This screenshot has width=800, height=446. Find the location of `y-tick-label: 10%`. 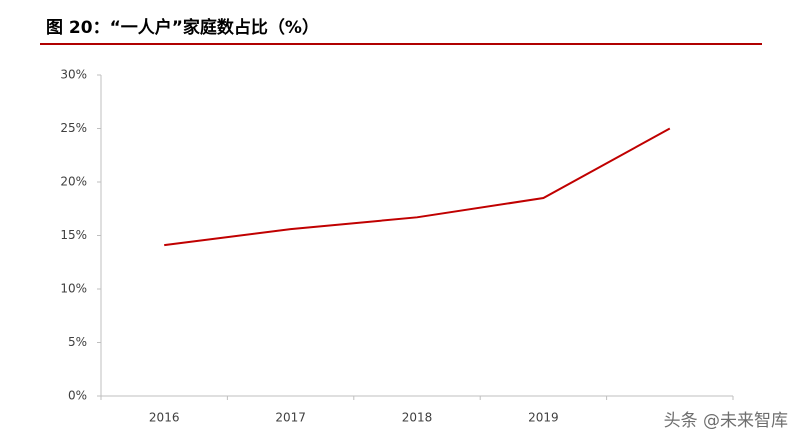

y-tick-label: 10% is located at coordinates (73, 289).